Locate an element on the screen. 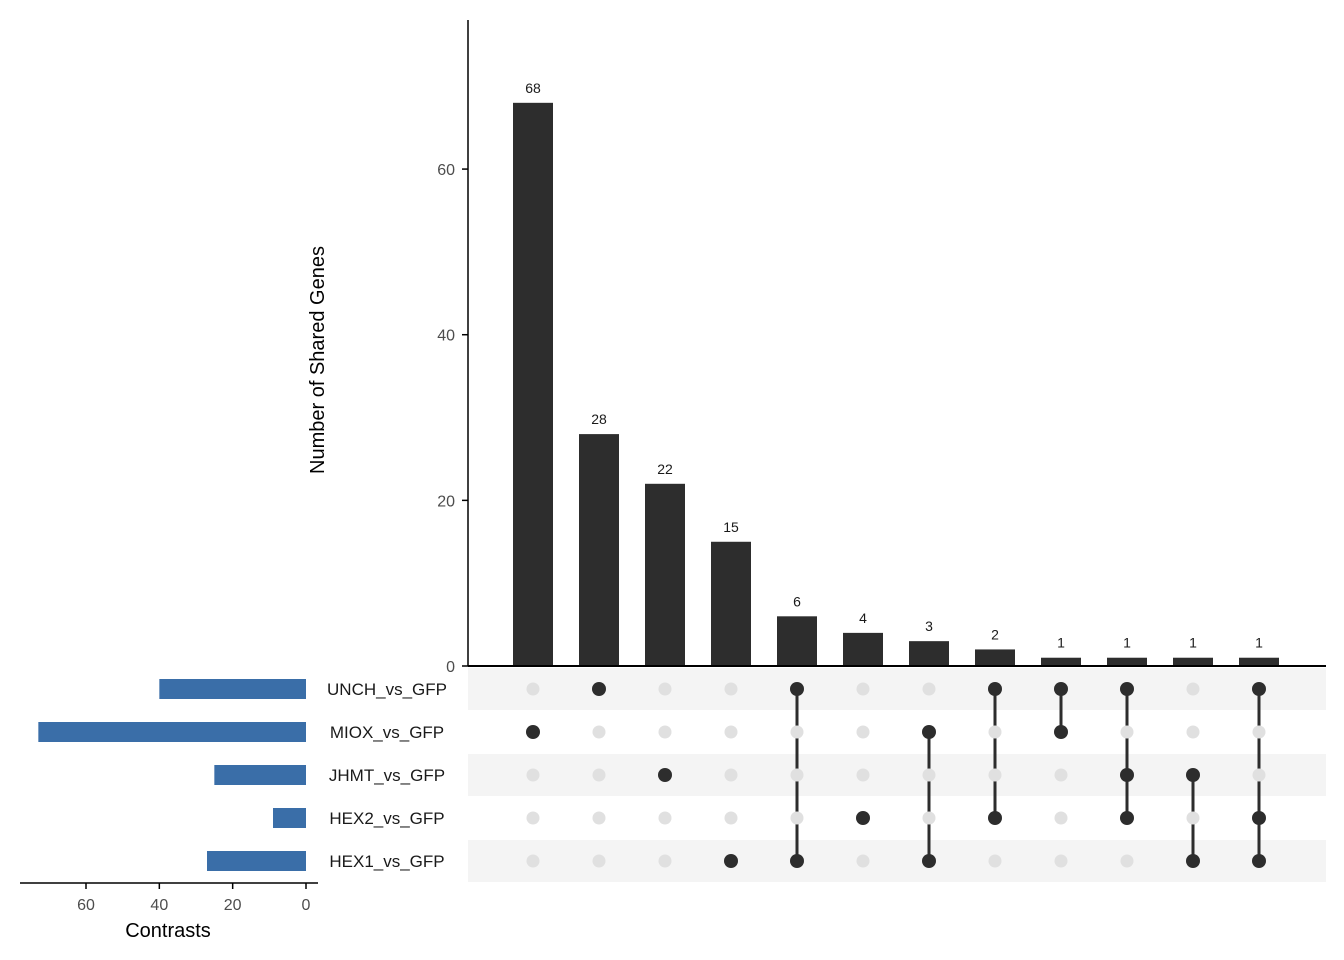 Image resolution: width=1344 pixels, height=960 pixels. y-tick-label: 0 is located at coordinates (450, 667).